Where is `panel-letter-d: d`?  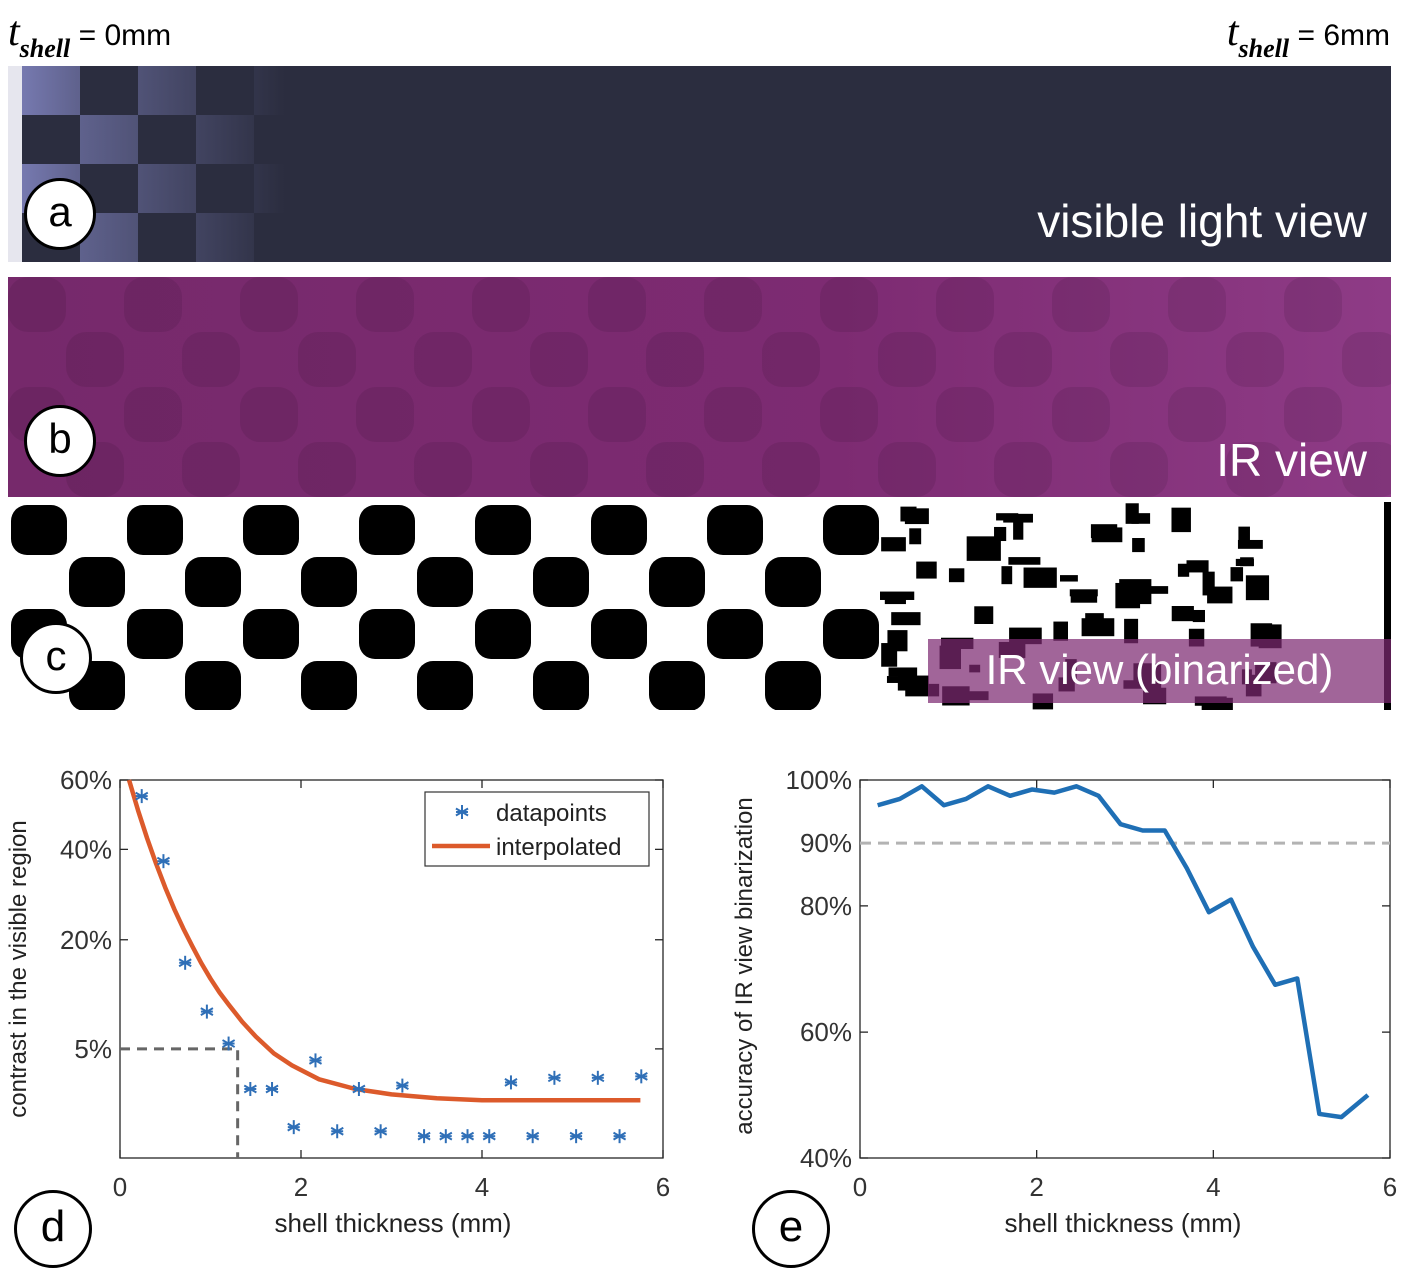 panel-letter-d: d is located at coordinates (53, 1229).